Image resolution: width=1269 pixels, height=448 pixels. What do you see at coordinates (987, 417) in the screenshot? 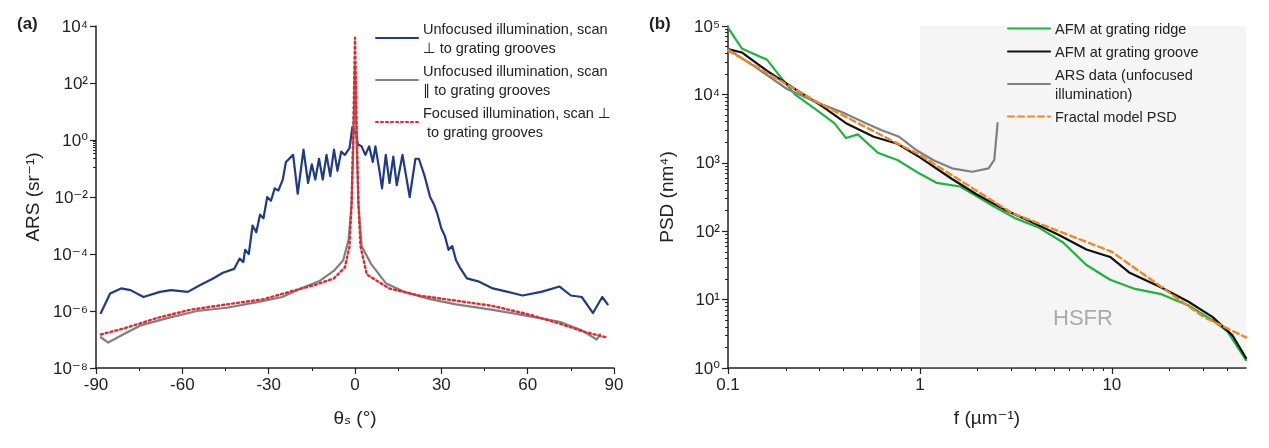
I see `x-axis-title: f (µm⁻¹)` at bounding box center [987, 417].